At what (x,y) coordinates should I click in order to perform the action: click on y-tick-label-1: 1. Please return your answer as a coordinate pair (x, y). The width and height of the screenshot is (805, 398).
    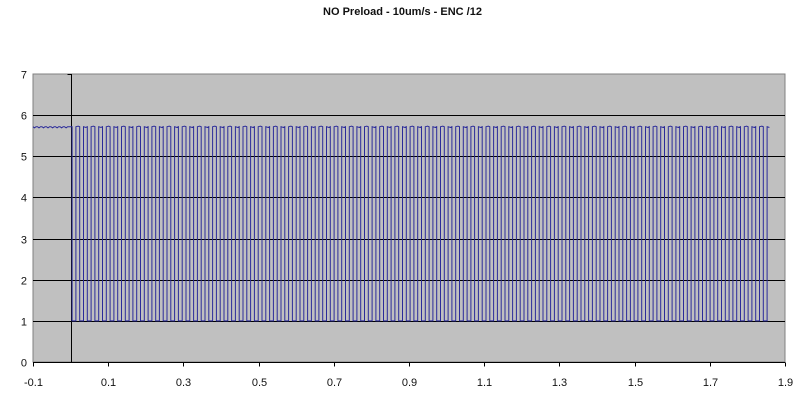
    Looking at the image, I should click on (24, 323).